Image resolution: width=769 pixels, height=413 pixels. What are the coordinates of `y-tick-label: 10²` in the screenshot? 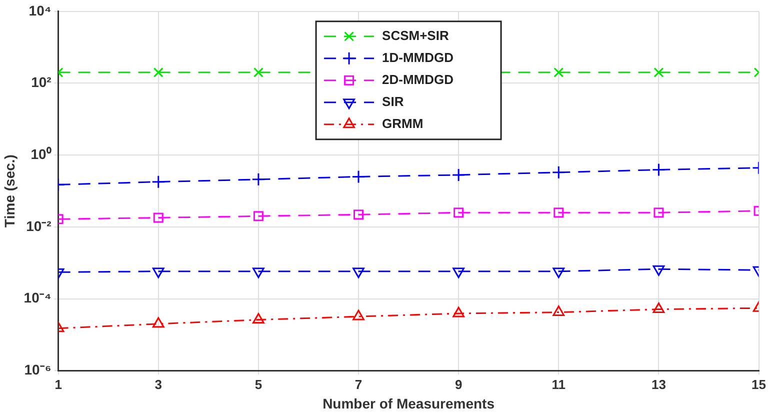 It's located at (41, 82).